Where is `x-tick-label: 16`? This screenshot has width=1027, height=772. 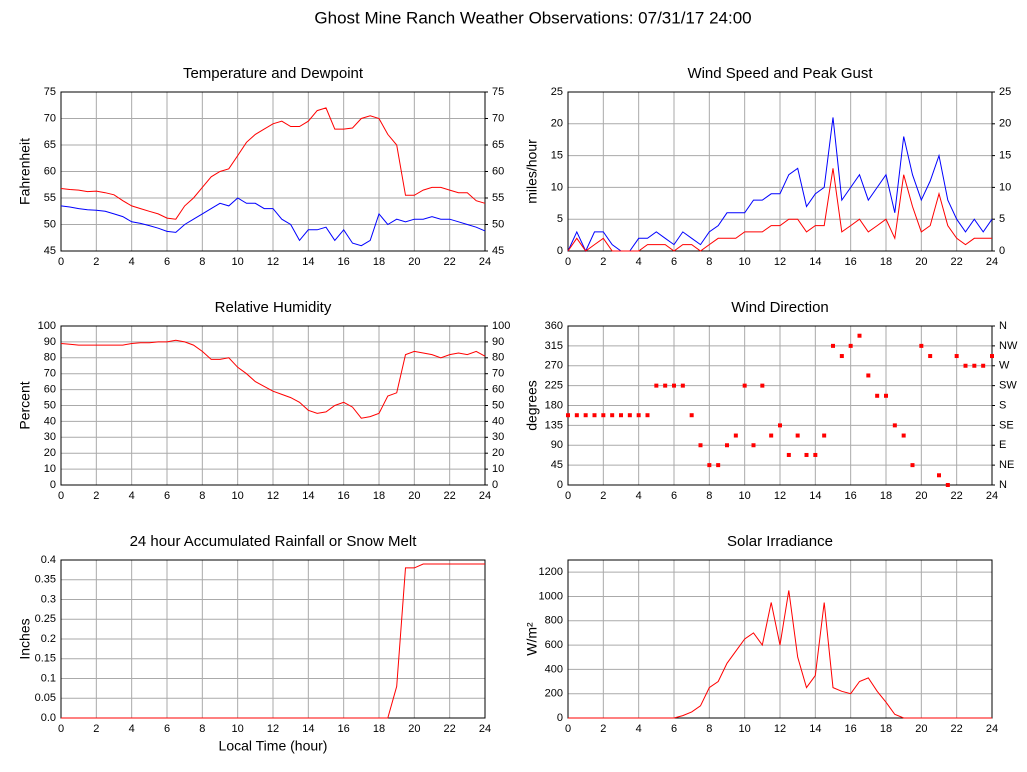
x-tick-label: 16 is located at coordinates (851, 729).